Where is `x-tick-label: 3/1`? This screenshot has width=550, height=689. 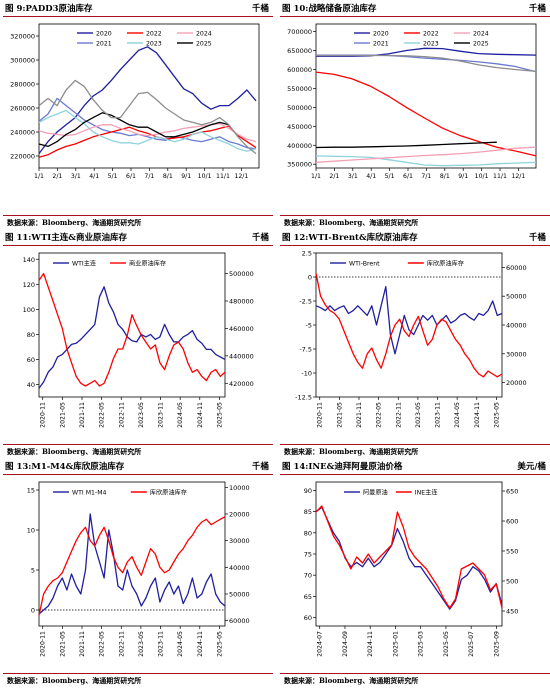
x-tick-label: 3/1 is located at coordinates (76, 176).